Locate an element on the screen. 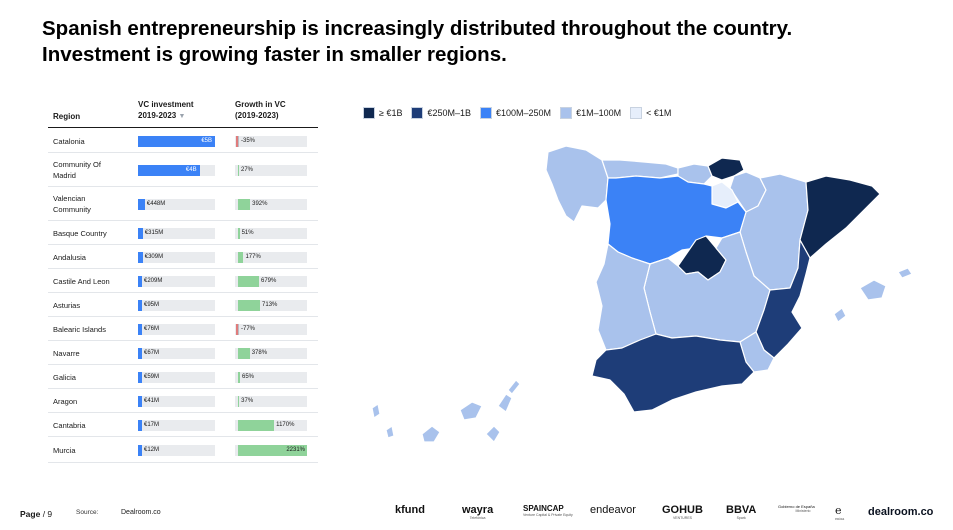  row-region-name: Andalusia is located at coordinates (69, 257).